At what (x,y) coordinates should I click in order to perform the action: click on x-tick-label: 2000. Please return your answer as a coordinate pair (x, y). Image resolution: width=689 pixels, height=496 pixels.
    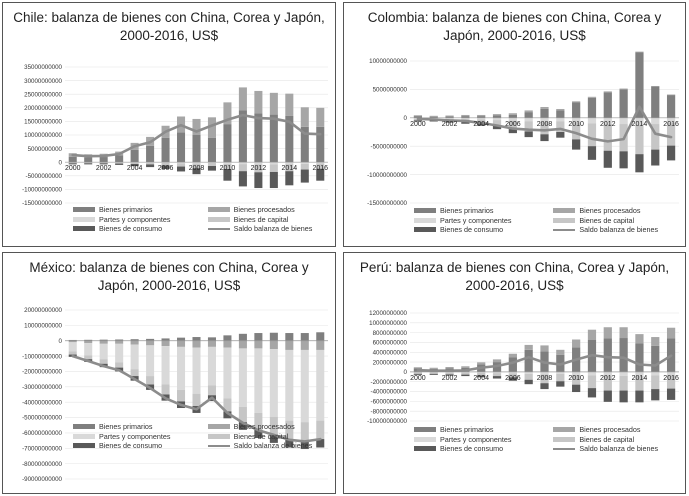
    Looking at the image, I should click on (73, 168).